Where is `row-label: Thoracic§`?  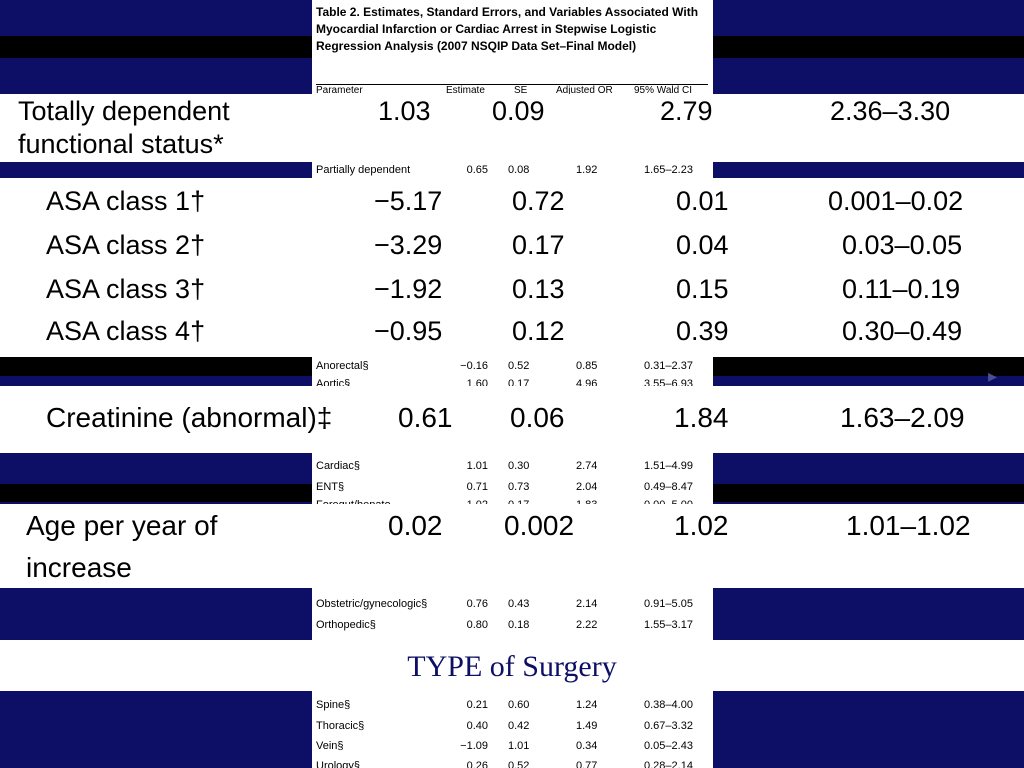 row-label: Thoracic§ is located at coordinates (340, 726).